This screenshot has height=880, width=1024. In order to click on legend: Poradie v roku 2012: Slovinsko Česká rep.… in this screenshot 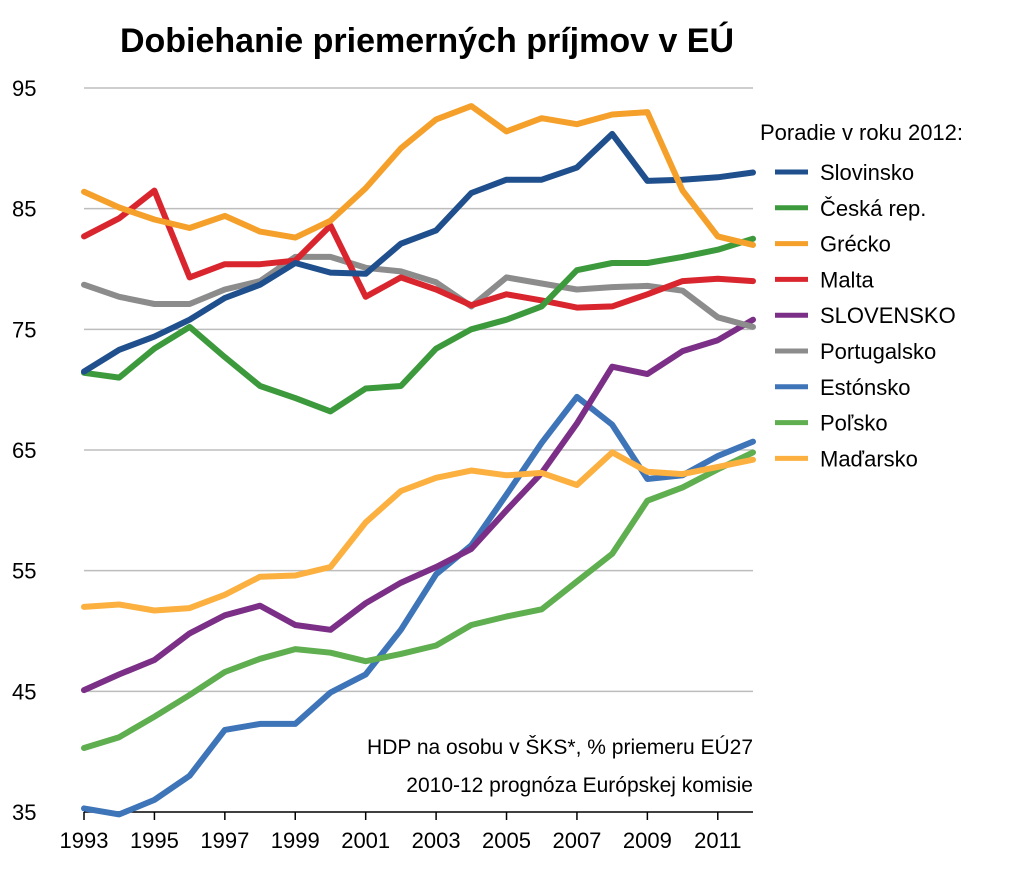, I will do `click(861, 295)`.